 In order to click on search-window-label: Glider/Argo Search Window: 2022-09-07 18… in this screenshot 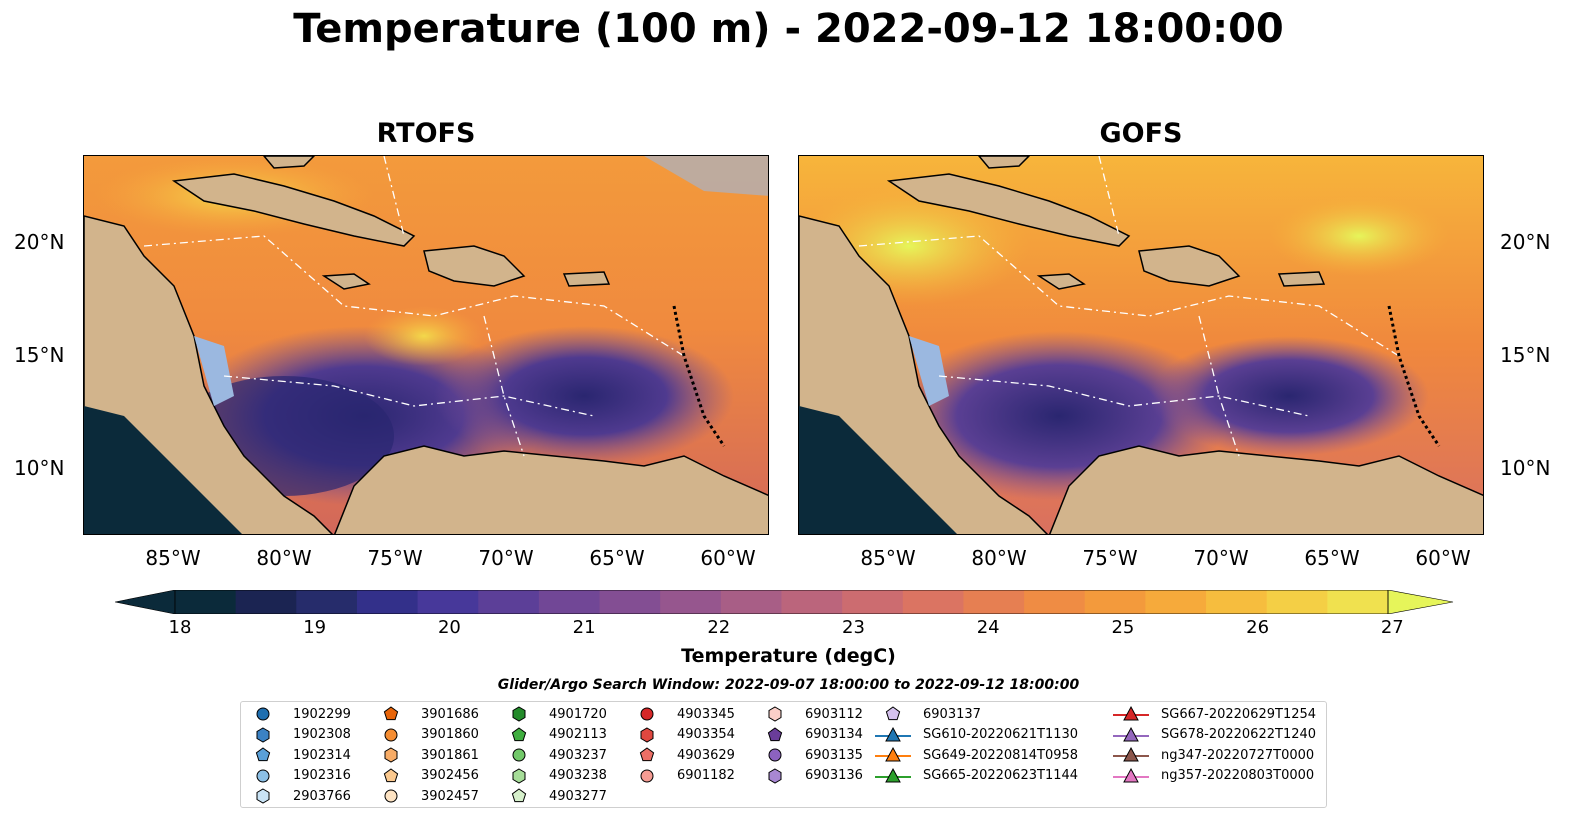, I will do `click(788, 685)`.